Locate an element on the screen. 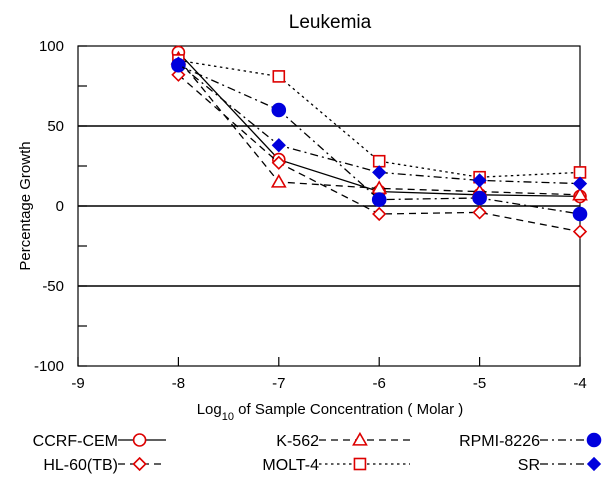 This screenshot has height=490, width=602. legend-label: K-562 is located at coordinates (297, 441).